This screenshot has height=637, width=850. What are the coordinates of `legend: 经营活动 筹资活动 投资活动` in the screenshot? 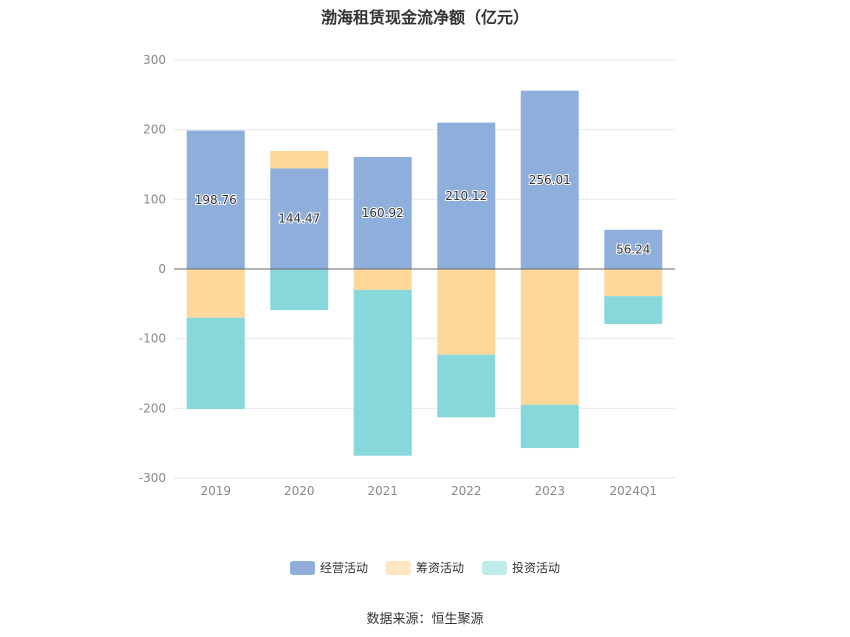 It's located at (425, 567).